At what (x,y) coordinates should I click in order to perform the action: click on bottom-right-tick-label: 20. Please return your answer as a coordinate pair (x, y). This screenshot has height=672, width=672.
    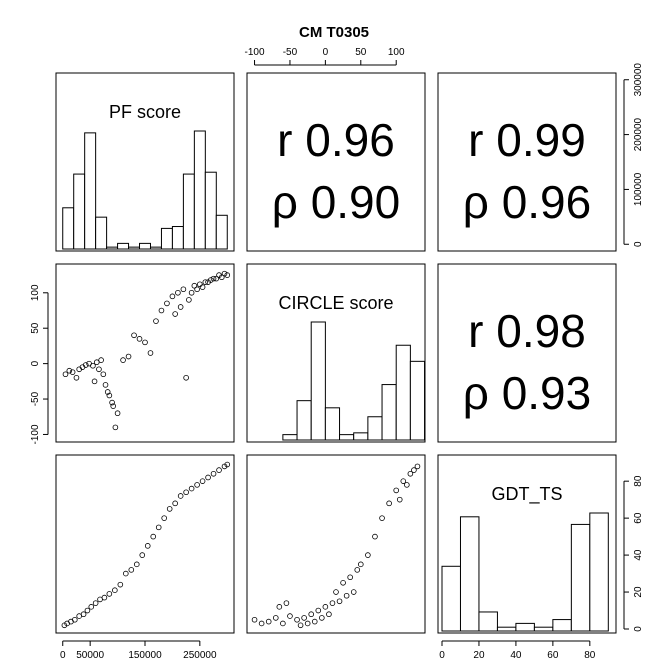
    Looking at the image, I should click on (479, 655).